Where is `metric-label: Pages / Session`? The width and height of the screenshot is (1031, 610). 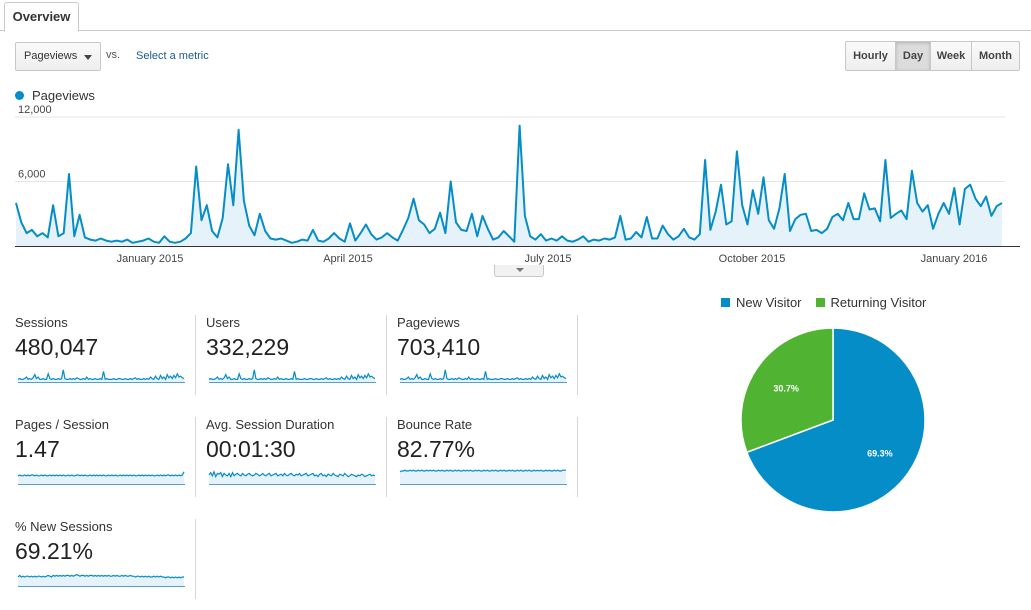
metric-label: Pages / Session is located at coordinates (62, 424).